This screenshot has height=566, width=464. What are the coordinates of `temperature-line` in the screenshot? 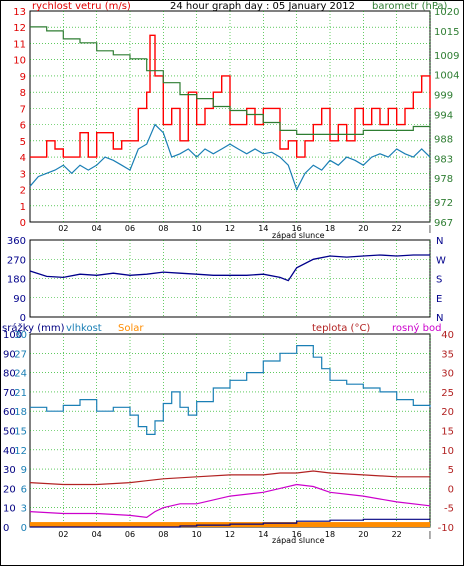 It's located at (229, 478).